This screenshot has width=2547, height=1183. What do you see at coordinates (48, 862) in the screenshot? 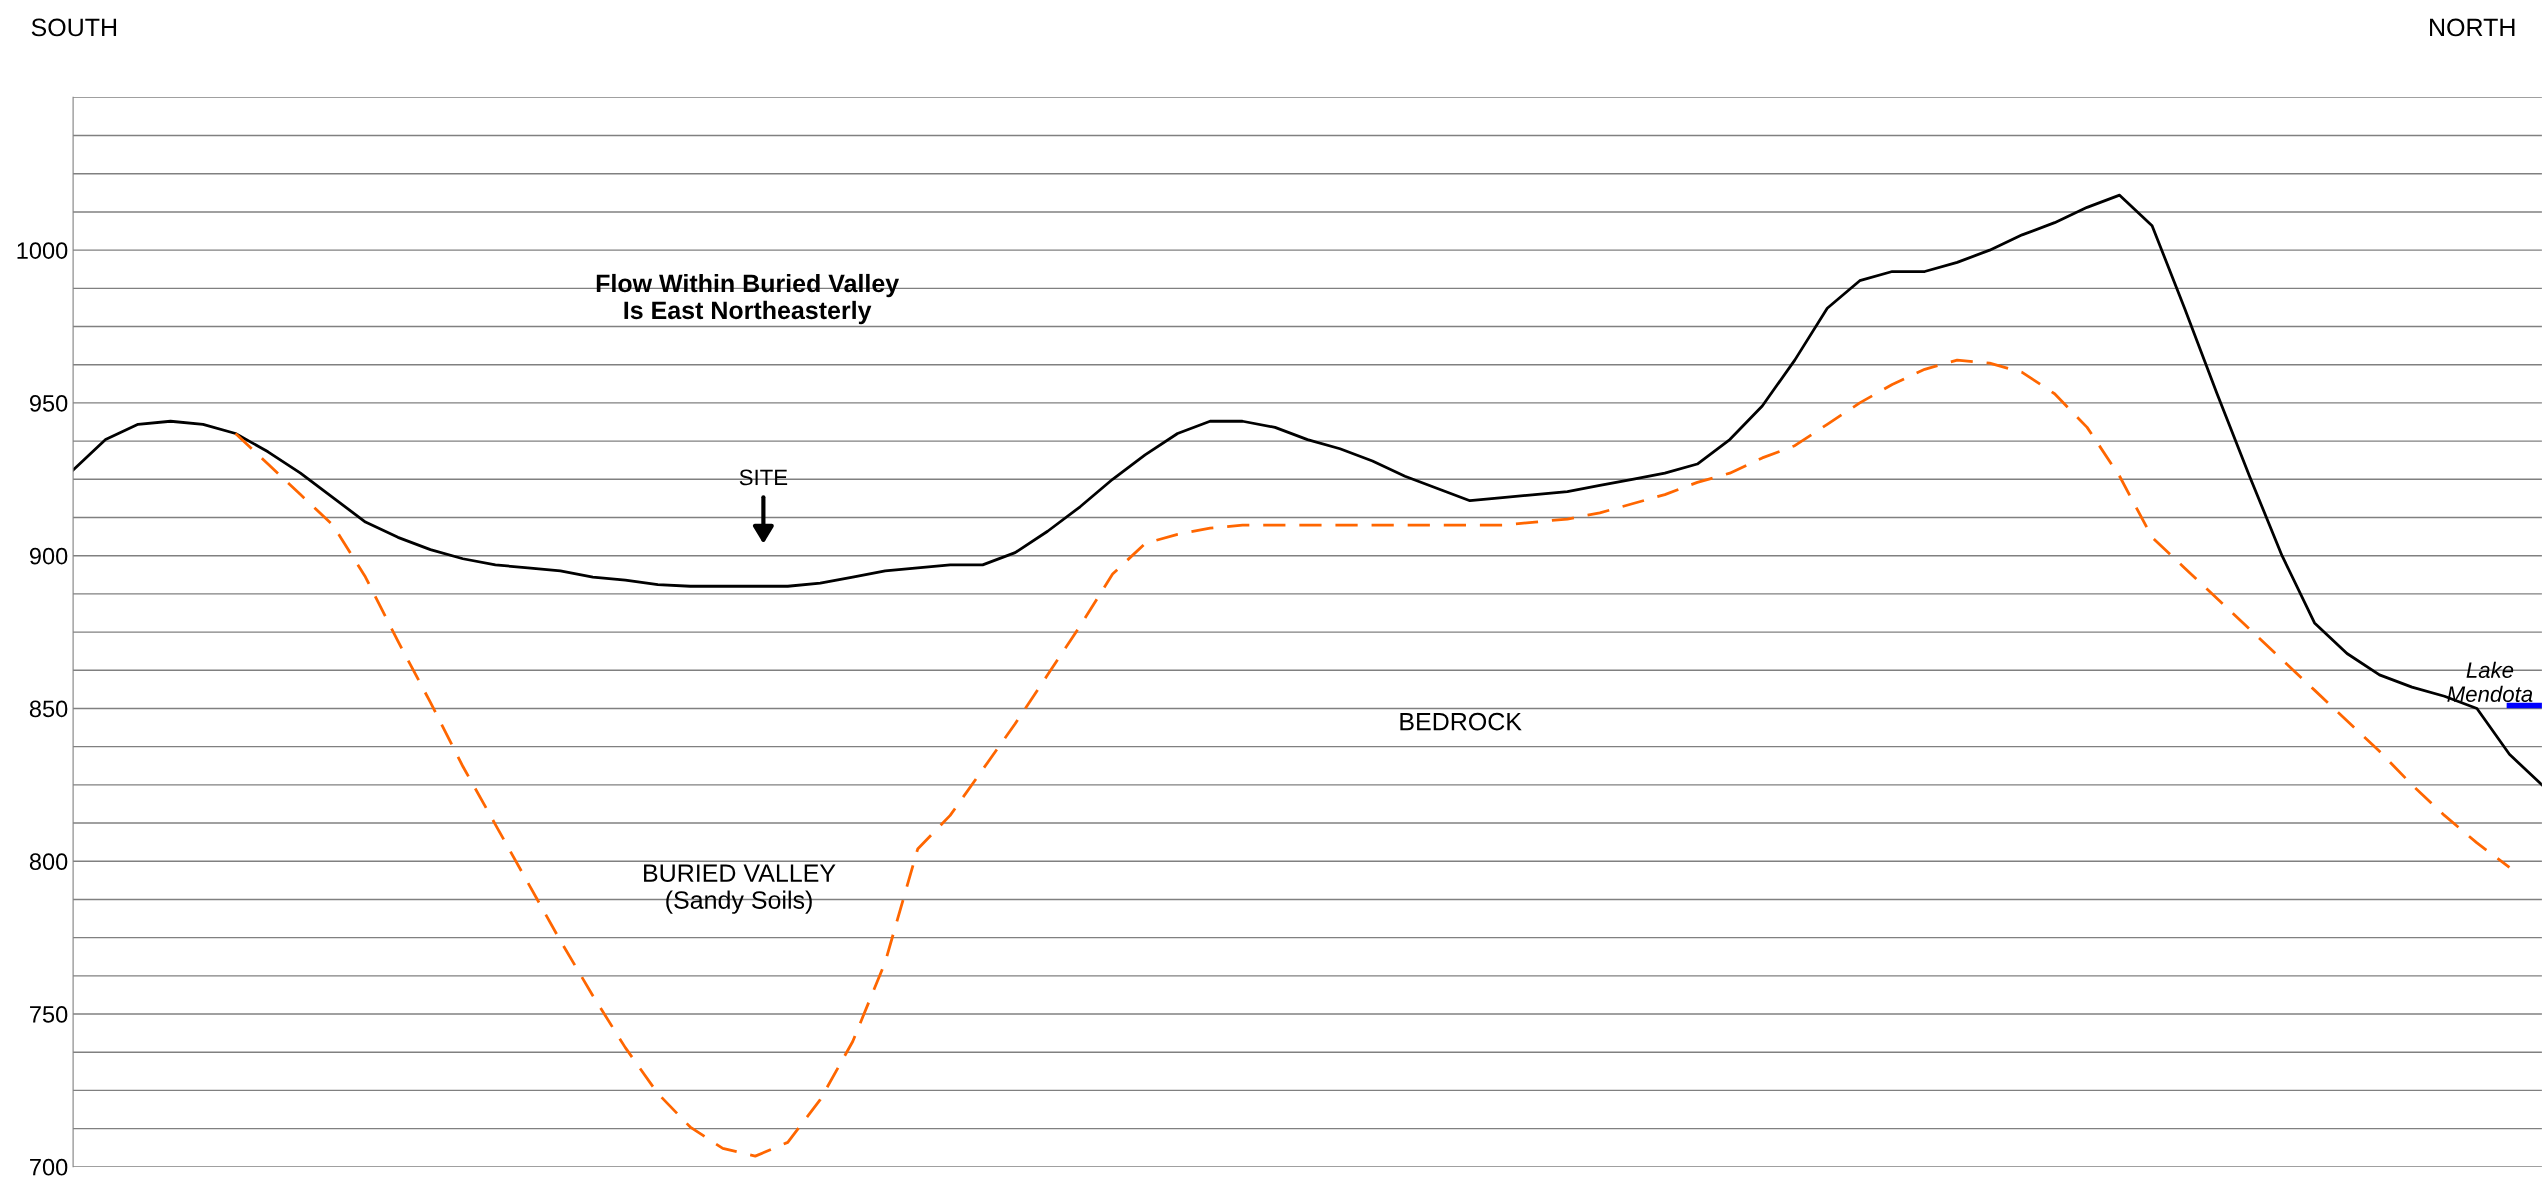
I see `y-tick-label: 800` at bounding box center [48, 862].